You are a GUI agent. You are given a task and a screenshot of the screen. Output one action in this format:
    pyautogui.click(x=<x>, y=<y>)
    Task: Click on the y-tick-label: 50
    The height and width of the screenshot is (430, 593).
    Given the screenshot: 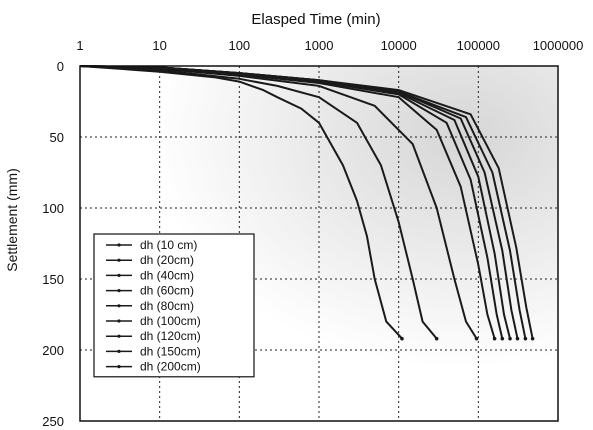 What is the action you would take?
    pyautogui.click(x=57, y=137)
    